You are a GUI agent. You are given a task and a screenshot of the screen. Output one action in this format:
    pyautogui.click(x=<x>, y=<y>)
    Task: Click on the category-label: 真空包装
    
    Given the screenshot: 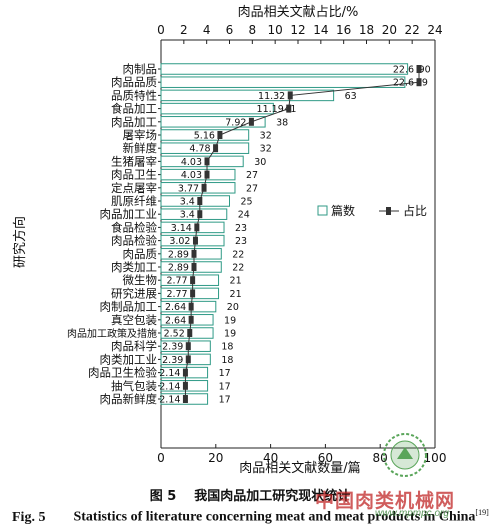 What is the action you would take?
    pyautogui.click(x=134, y=320)
    